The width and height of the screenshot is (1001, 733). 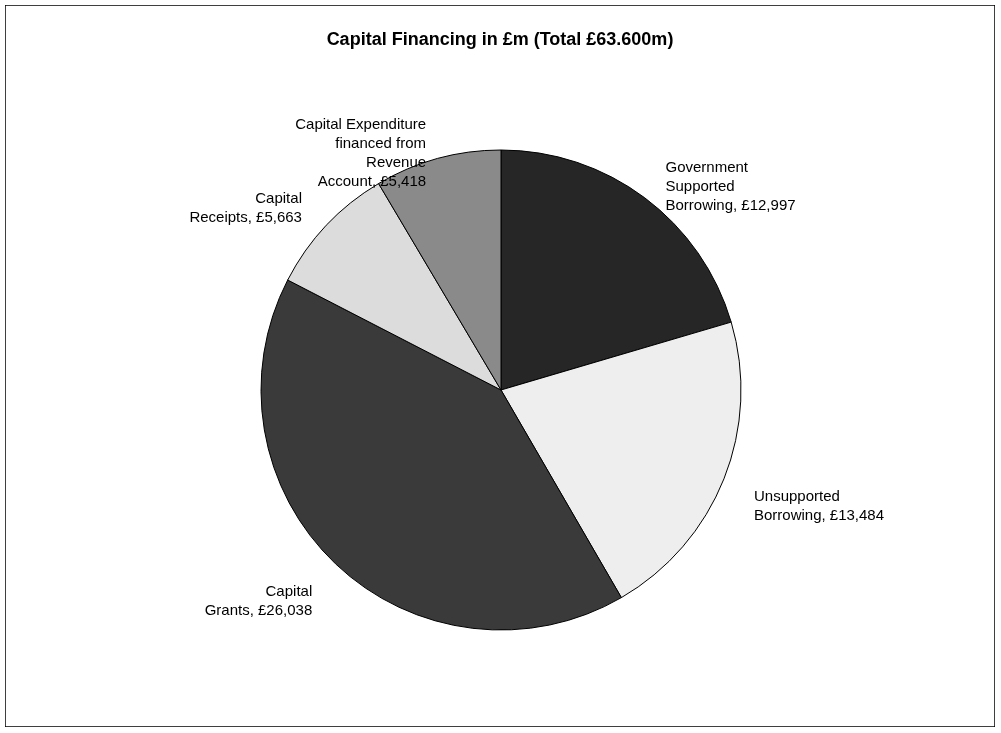 What do you see at coordinates (500, 39) in the screenshot?
I see `chart-title: Capital Financing in £m (Total £63.600m)` at bounding box center [500, 39].